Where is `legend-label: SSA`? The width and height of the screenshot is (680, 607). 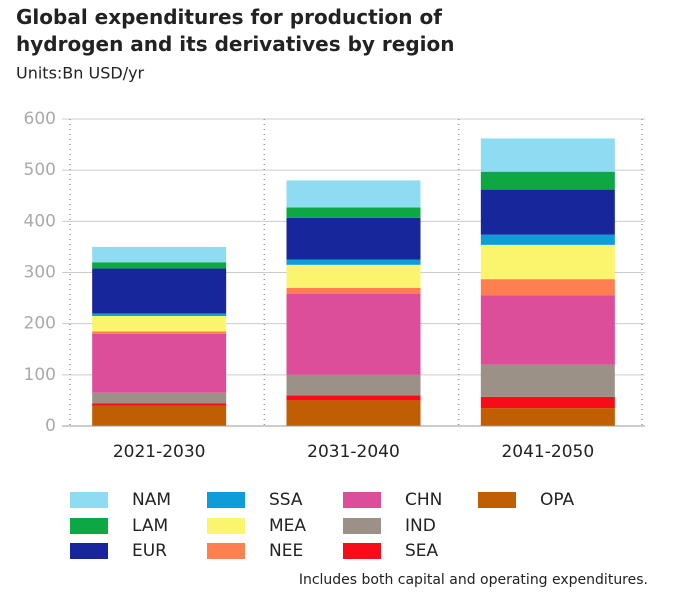 legend-label: SSA is located at coordinates (286, 500).